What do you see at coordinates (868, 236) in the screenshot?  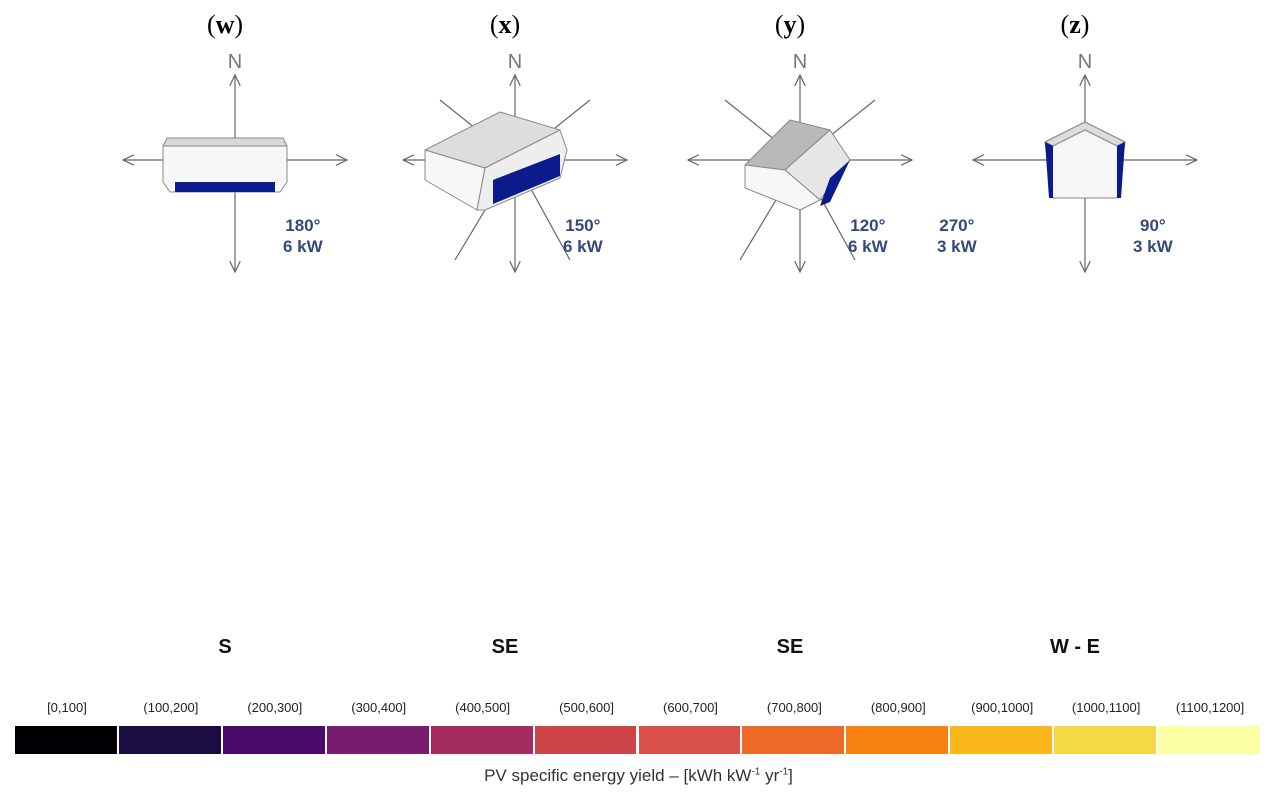 I see `orientation-spec: 120° 6 kW` at bounding box center [868, 236].